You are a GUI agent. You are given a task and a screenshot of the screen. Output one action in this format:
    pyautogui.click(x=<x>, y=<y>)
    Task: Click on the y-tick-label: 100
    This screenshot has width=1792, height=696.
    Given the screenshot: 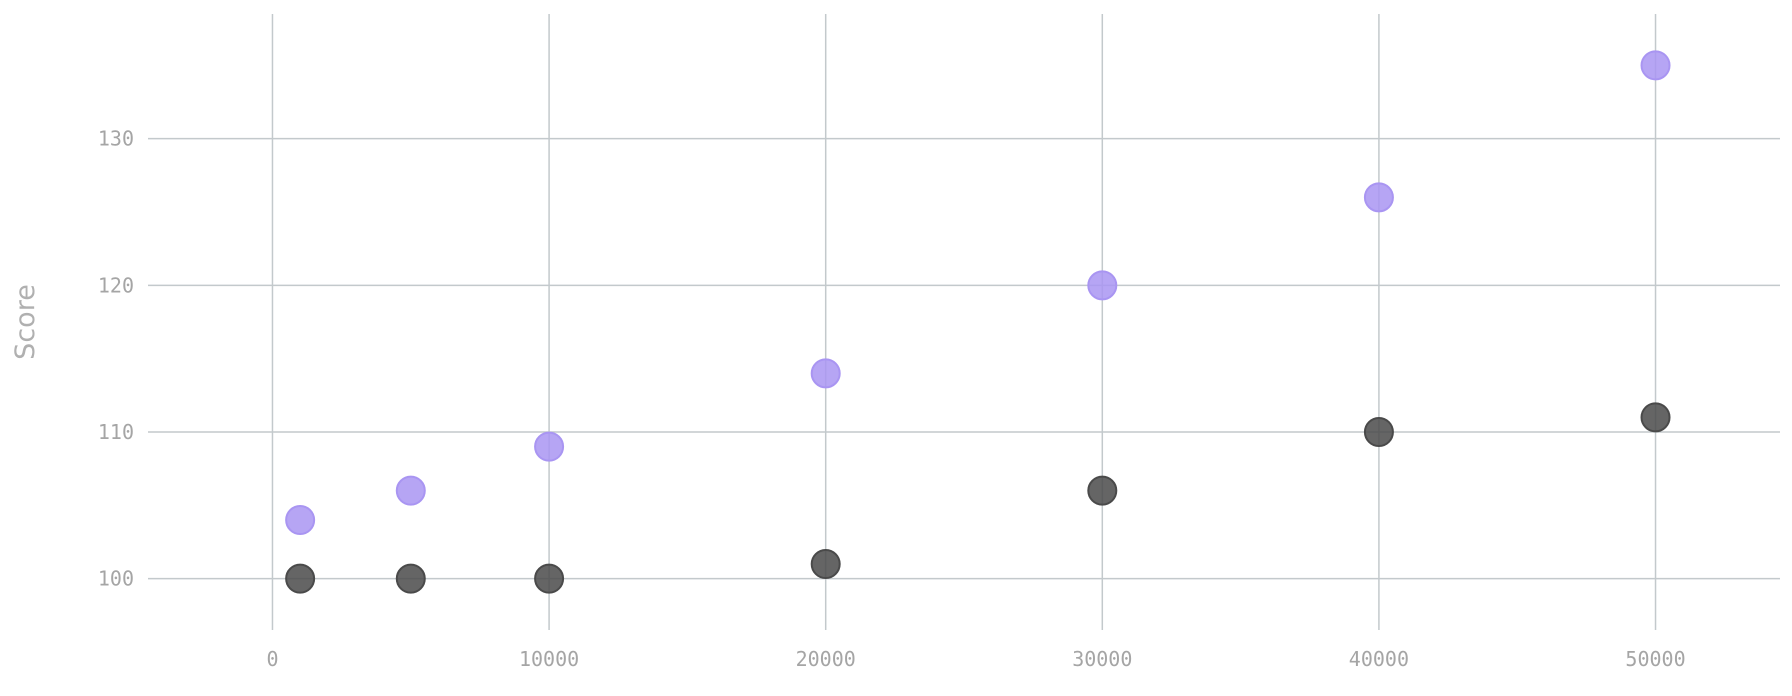 What is the action you would take?
    pyautogui.click(x=116, y=579)
    